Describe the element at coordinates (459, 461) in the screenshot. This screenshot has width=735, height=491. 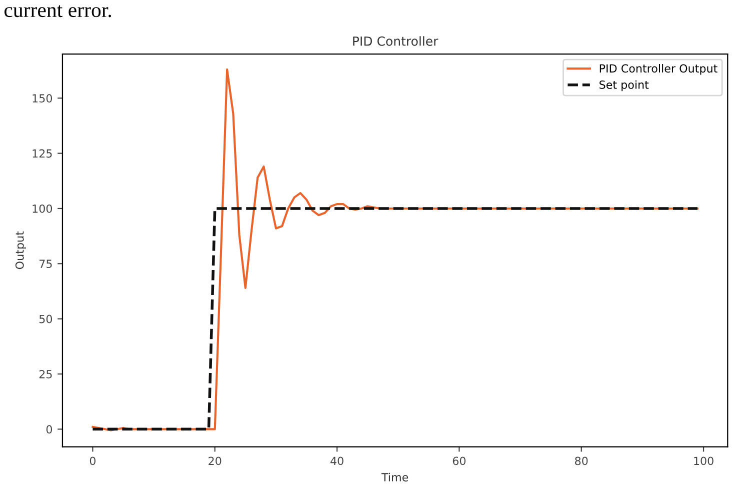
I see `x-tick-label: 60` at that location.